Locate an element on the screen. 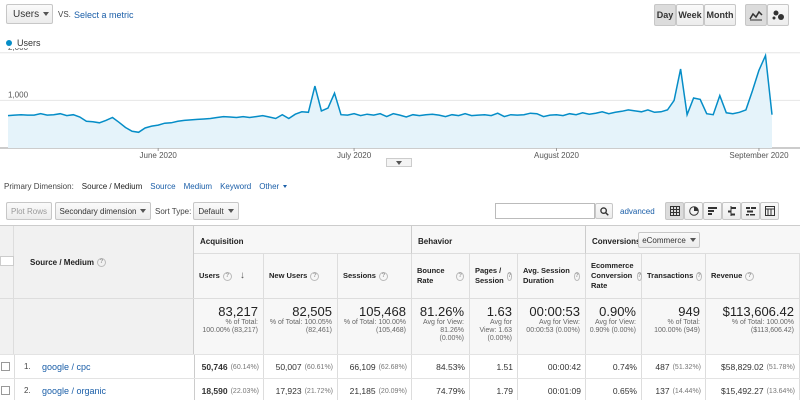 This screenshot has height=400, width=800. total-subtext: Avg for View: 81.26% (0.00%) is located at coordinates (443, 330).